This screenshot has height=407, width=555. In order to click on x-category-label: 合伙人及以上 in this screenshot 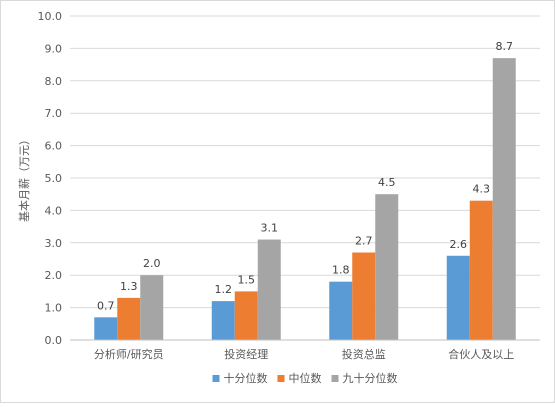, I will do `click(481, 354)`.